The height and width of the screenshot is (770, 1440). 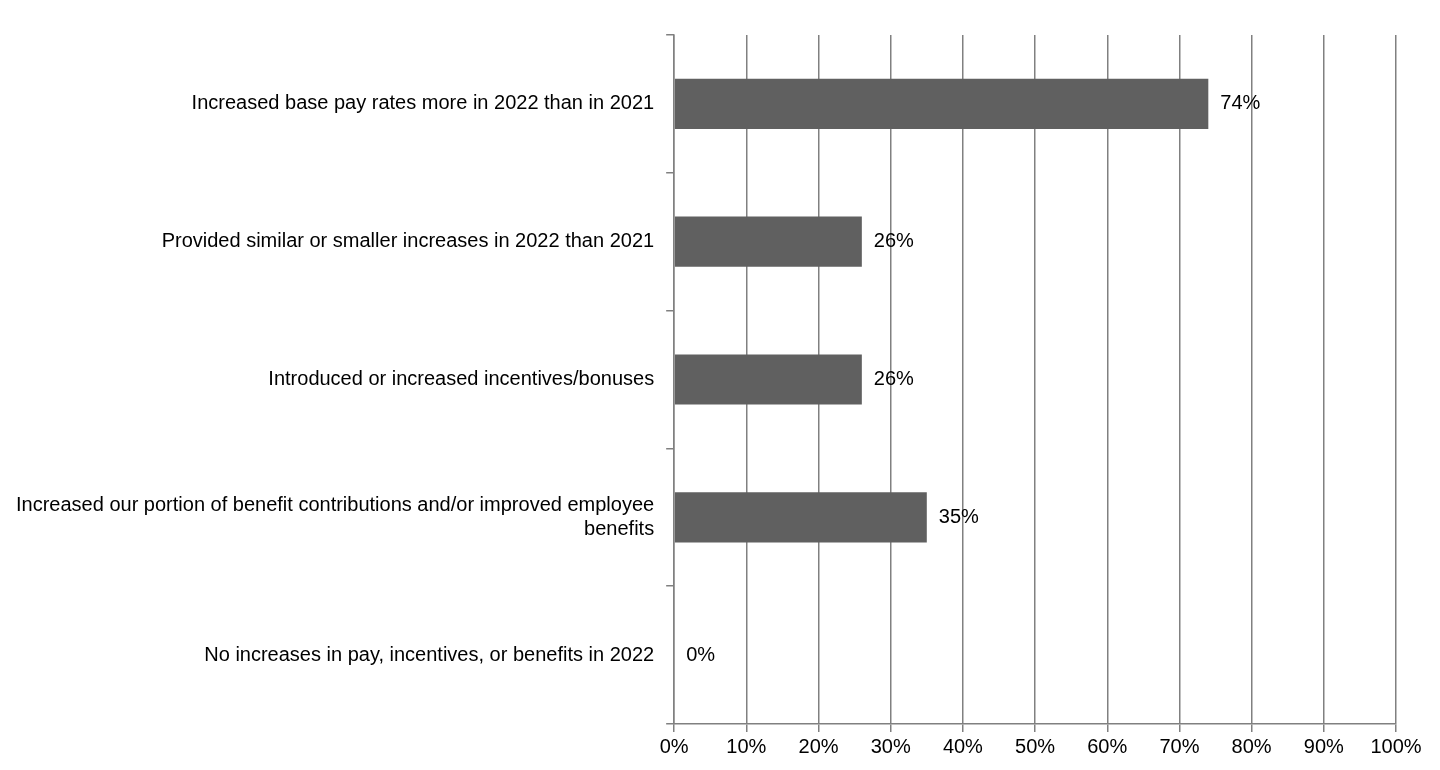 What do you see at coordinates (408, 240) in the screenshot?
I see `y-tick-label: Provided similar or smaller increases in 2022 than 2021` at bounding box center [408, 240].